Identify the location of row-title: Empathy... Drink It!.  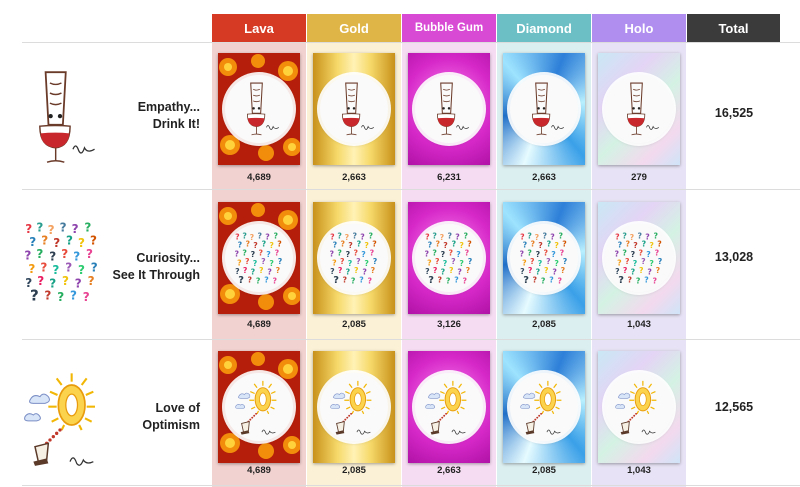
(140, 116).